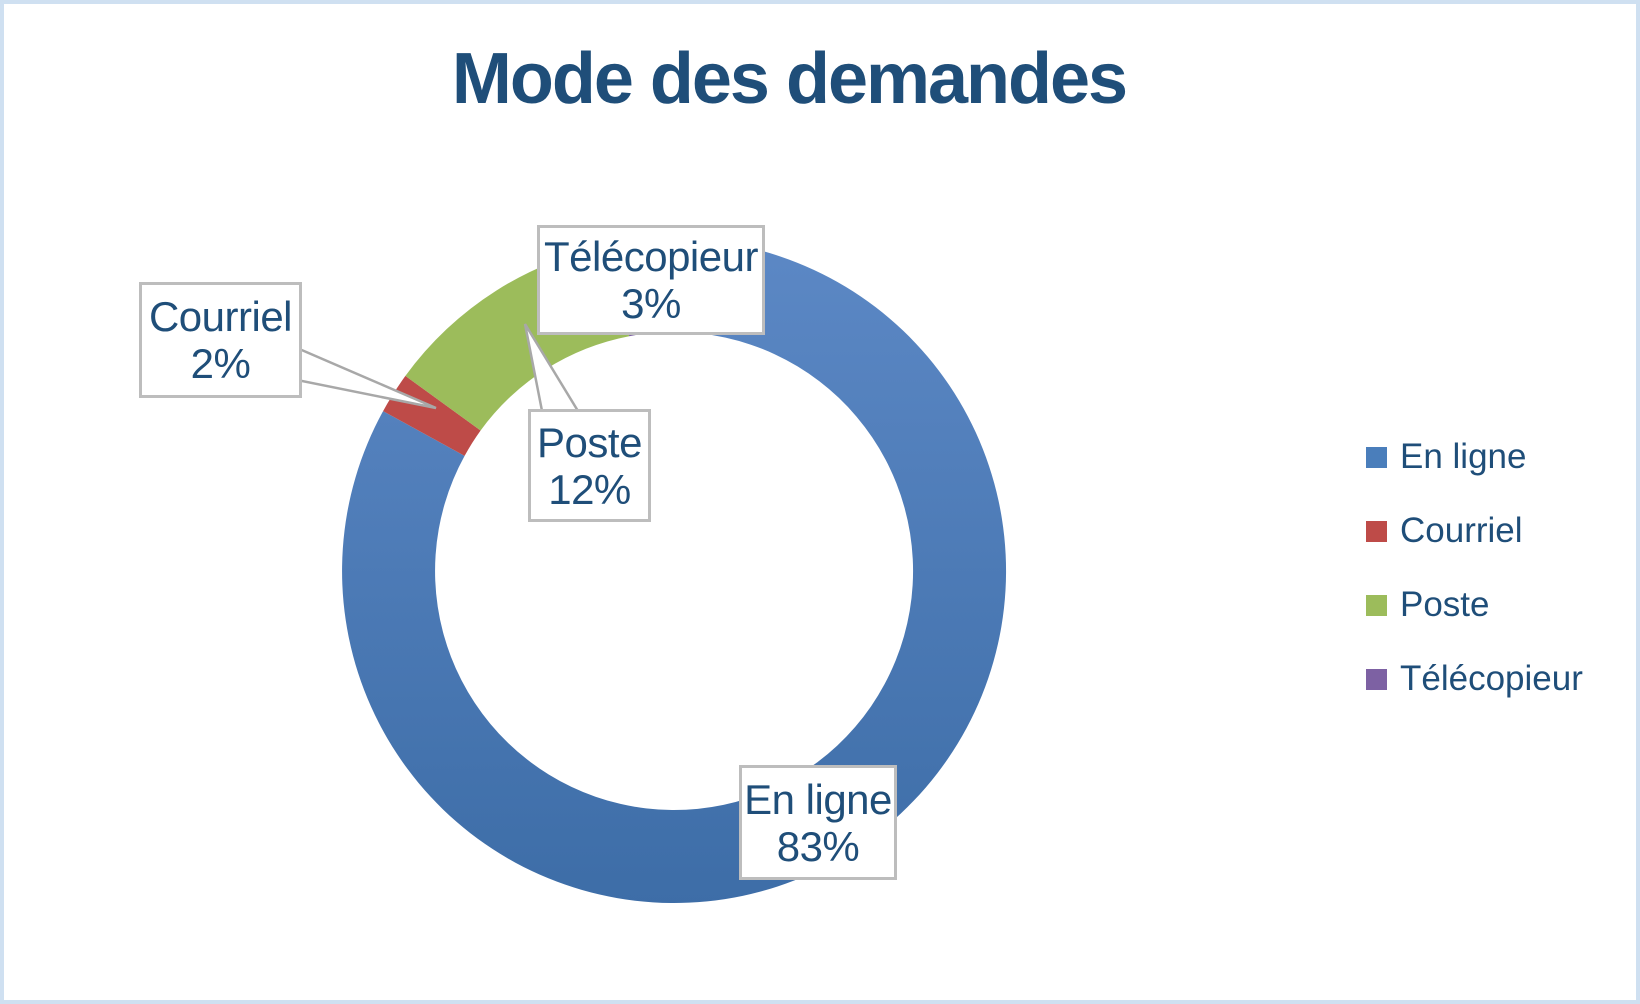 The width and height of the screenshot is (1640, 1004). What do you see at coordinates (589, 489) in the screenshot?
I see `data-label-poste-pct: 12%` at bounding box center [589, 489].